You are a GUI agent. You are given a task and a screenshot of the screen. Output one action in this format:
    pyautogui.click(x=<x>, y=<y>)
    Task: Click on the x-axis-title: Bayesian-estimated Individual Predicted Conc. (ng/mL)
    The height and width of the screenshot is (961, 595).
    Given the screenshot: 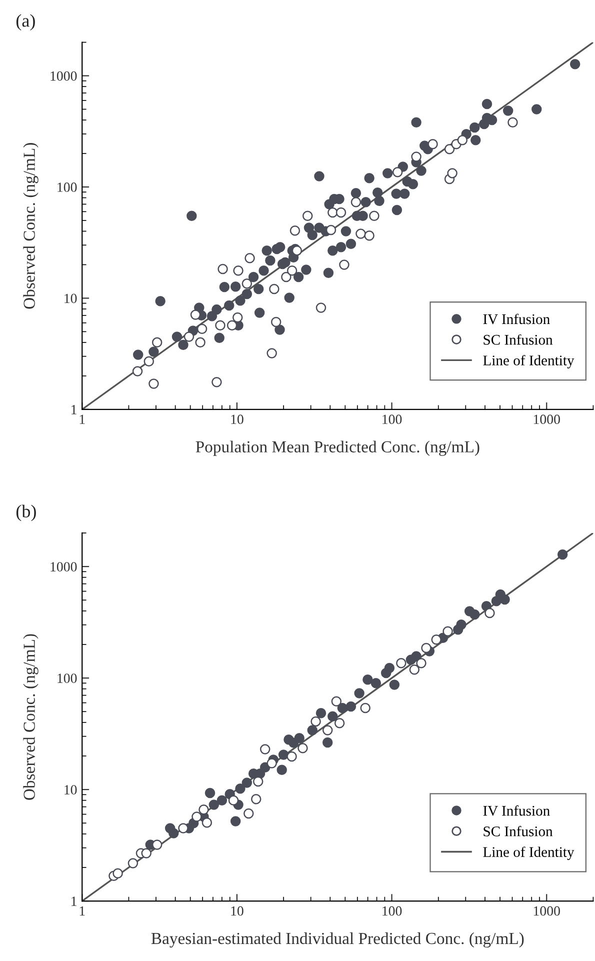 What is the action you would take?
    pyautogui.click(x=337, y=940)
    